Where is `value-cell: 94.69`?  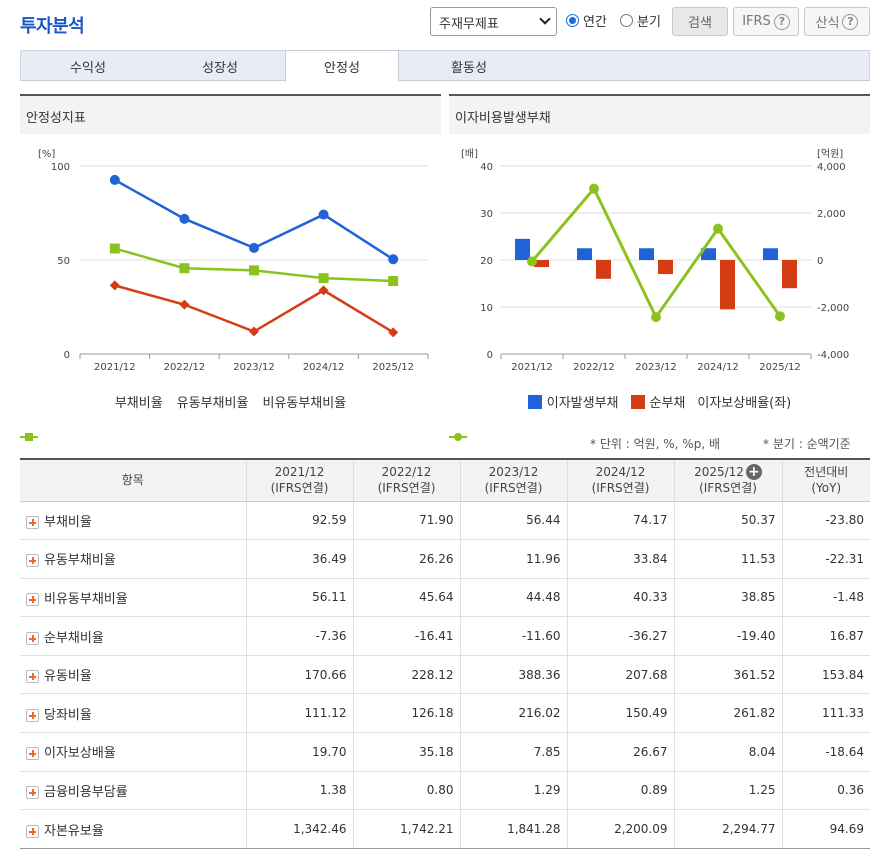 value-cell: 94.69 is located at coordinates (825, 829).